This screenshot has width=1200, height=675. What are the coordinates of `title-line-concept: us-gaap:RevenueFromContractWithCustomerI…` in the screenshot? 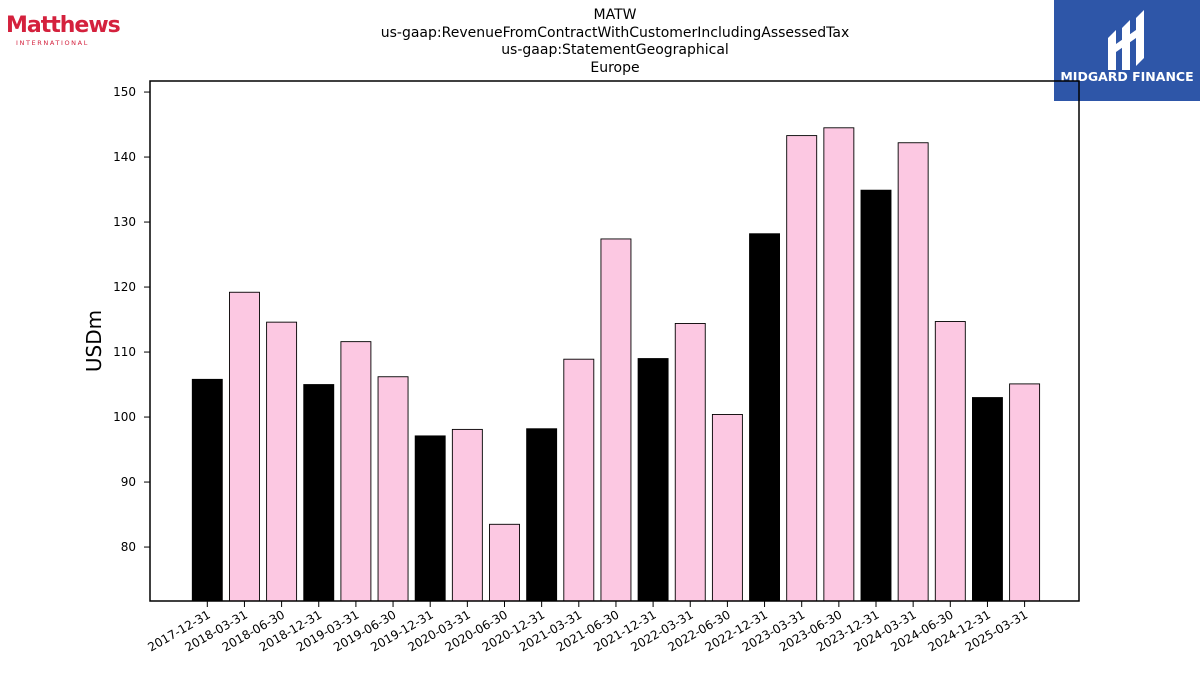 It's located at (615, 32).